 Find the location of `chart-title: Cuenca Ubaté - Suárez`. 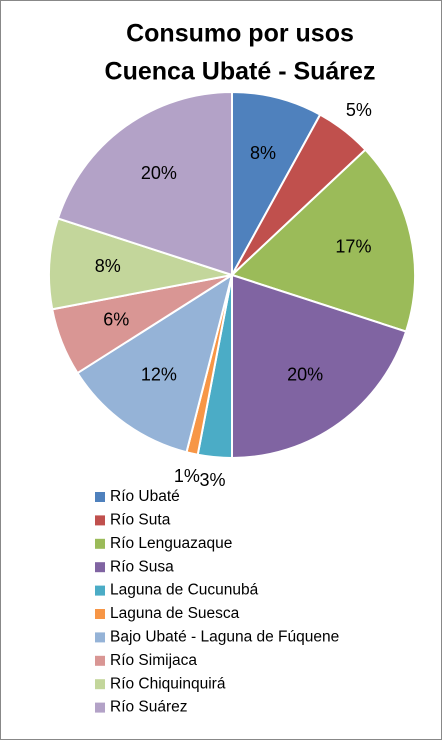

chart-title: Cuenca Ubaté - Suárez is located at coordinates (240, 72).